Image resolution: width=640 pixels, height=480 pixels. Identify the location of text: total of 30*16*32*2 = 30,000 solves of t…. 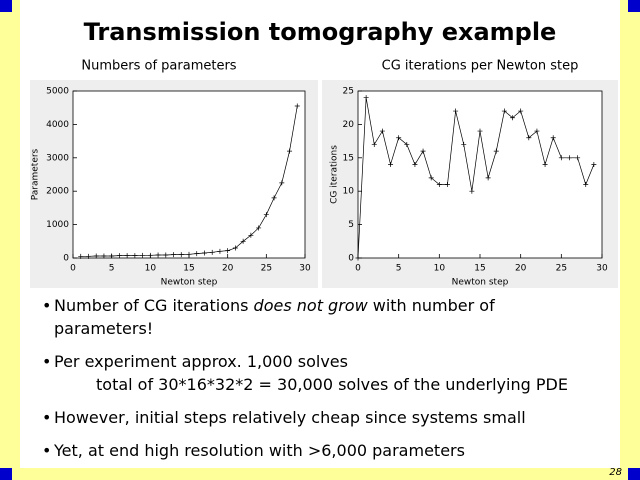
(332, 384).